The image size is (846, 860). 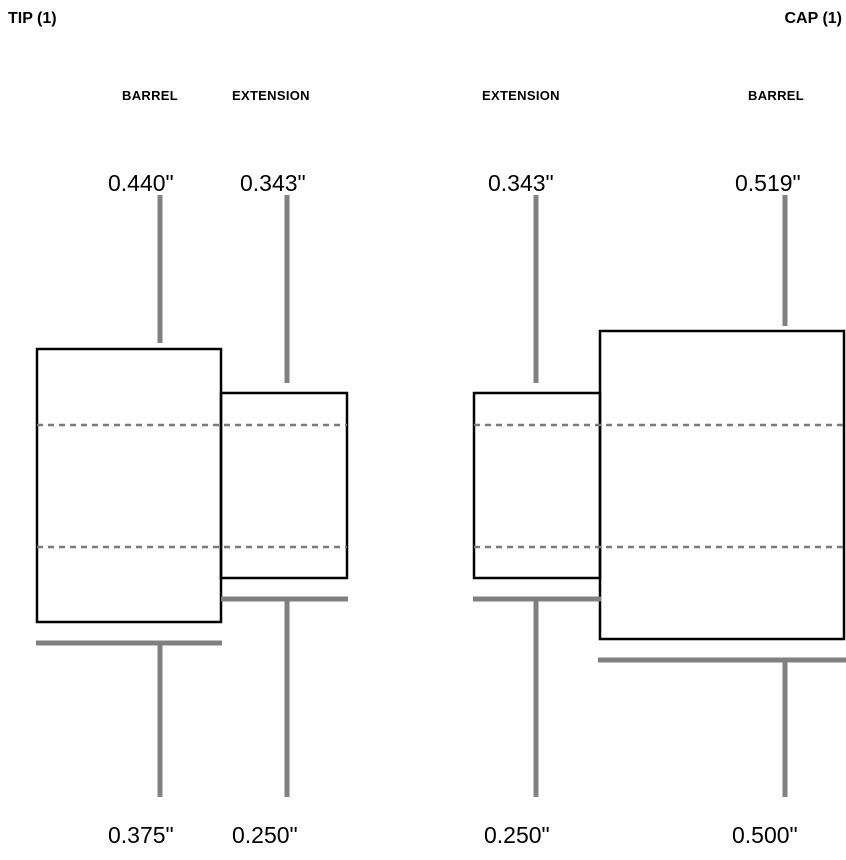 I want to click on cap-extension-outer-diameter: 0.343", so click(x=521, y=183).